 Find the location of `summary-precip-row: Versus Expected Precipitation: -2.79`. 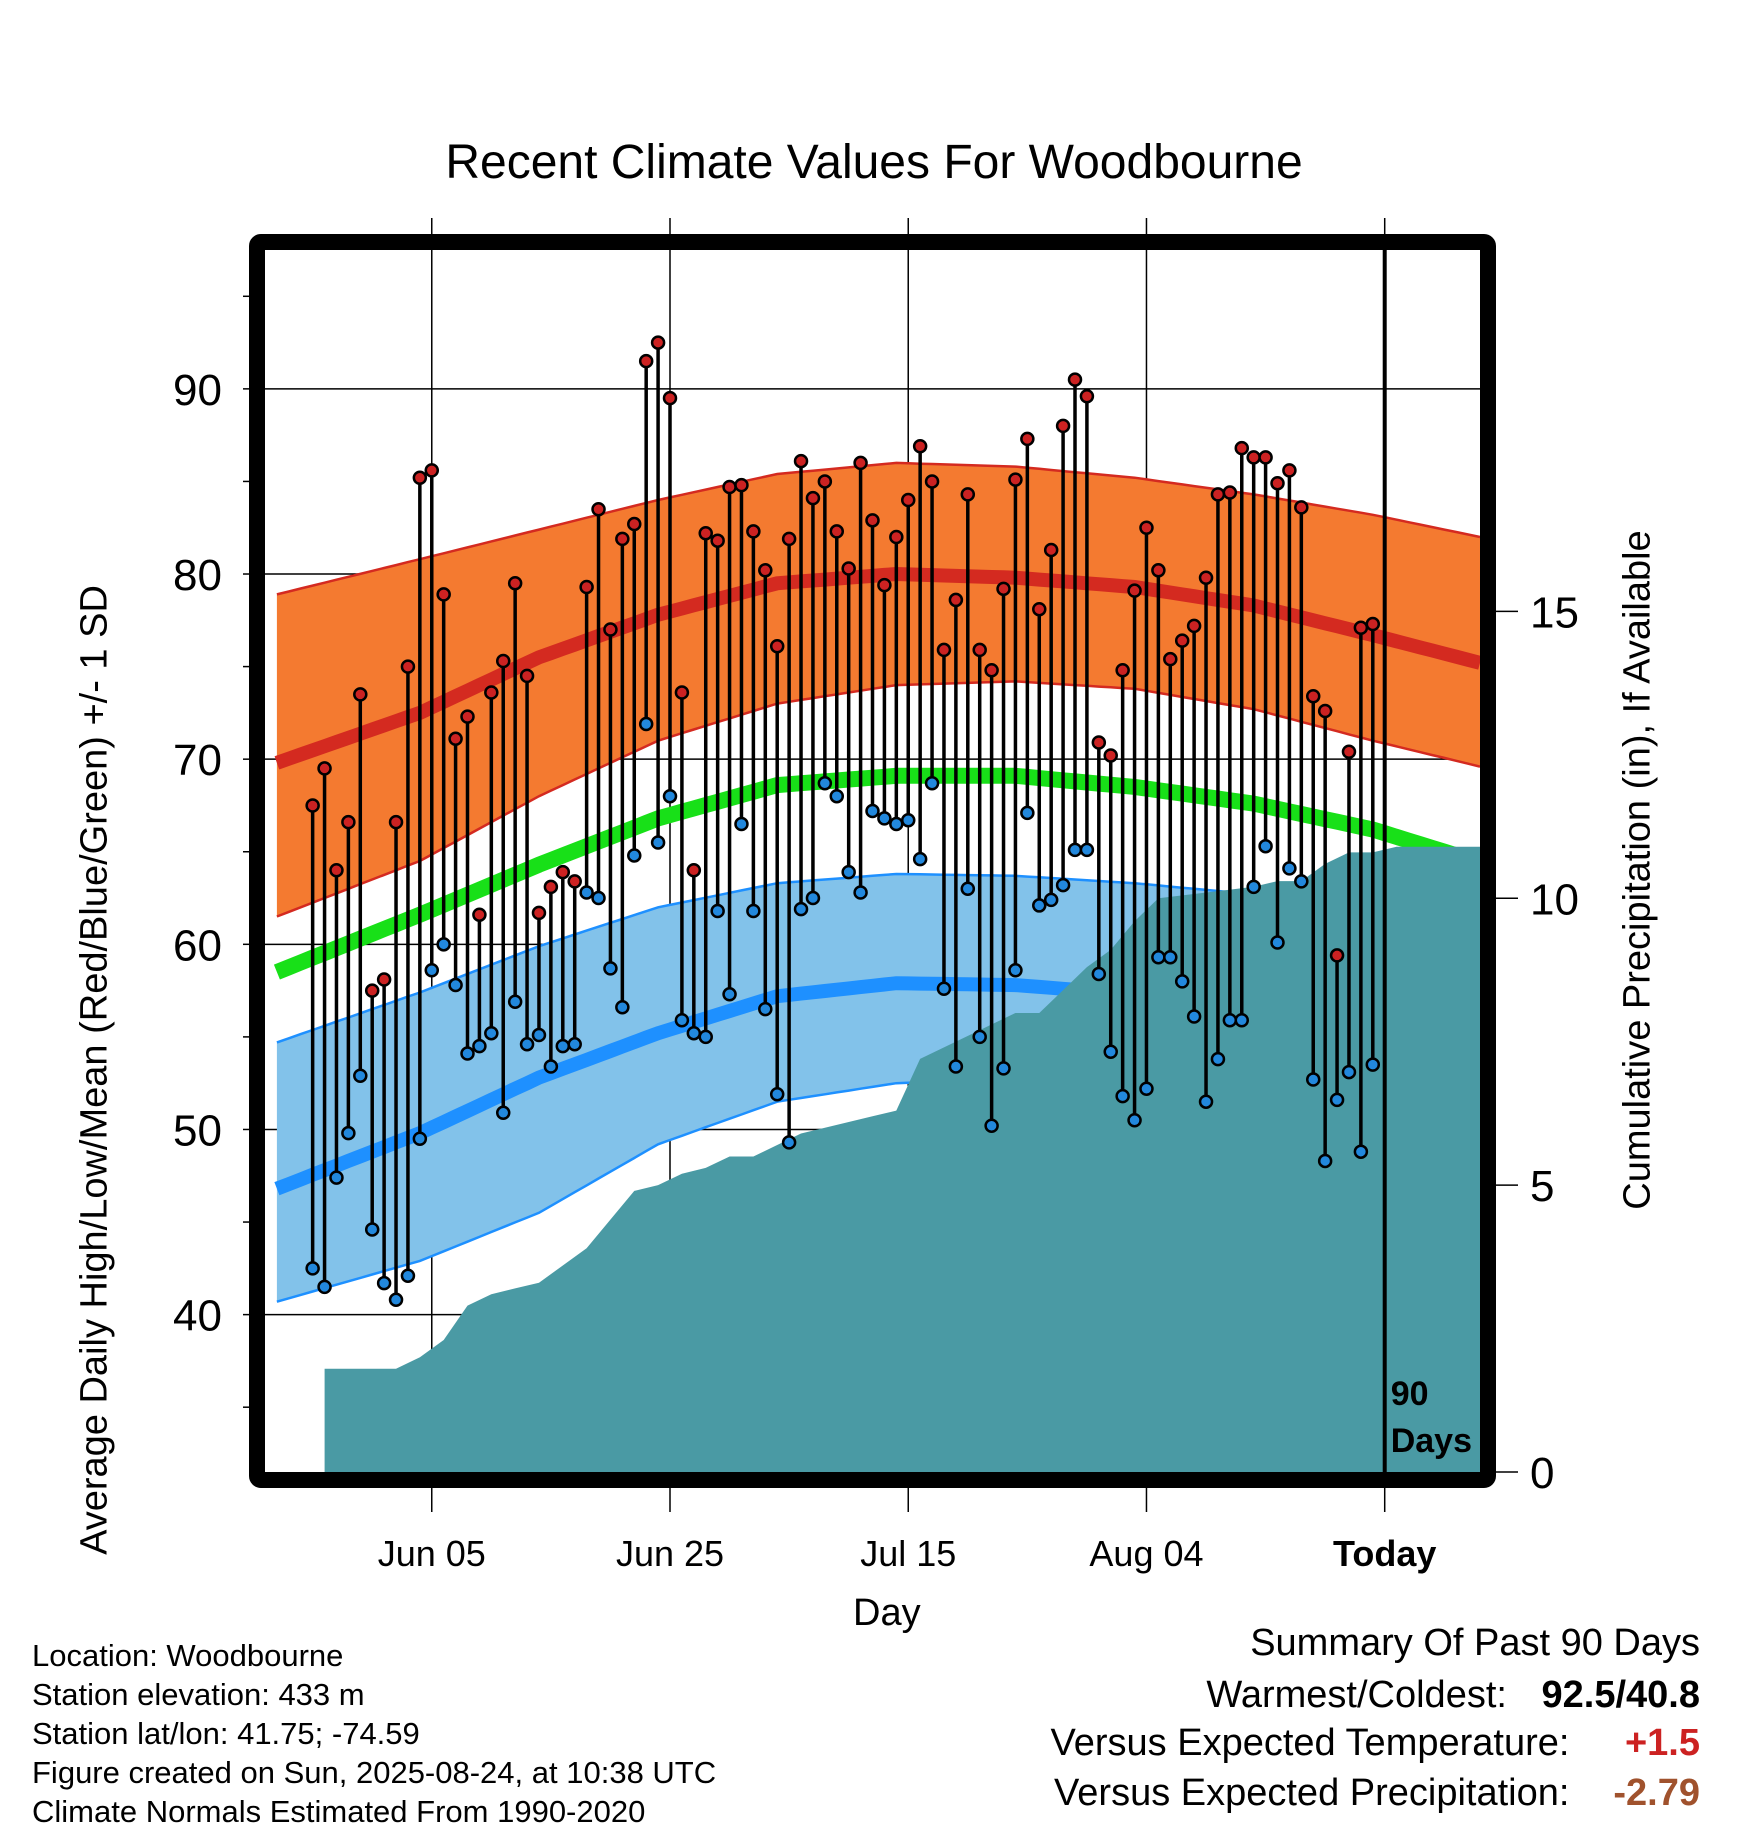

summary-precip-row: Versus Expected Precipitation: -2.79 is located at coordinates (1377, 1793).